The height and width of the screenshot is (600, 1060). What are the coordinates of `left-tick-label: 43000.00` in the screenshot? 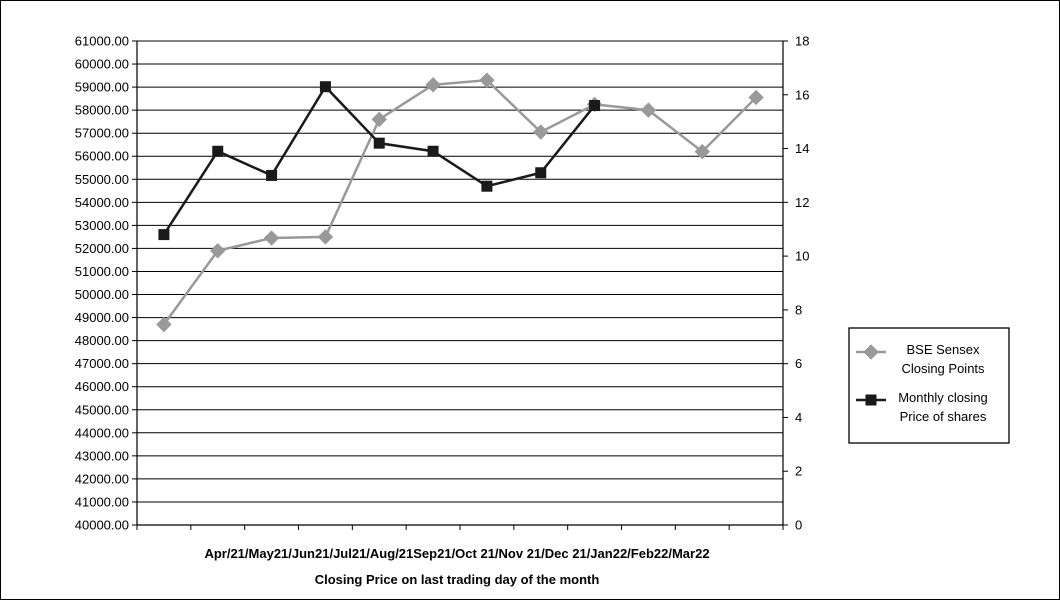 It's located at (102, 455).